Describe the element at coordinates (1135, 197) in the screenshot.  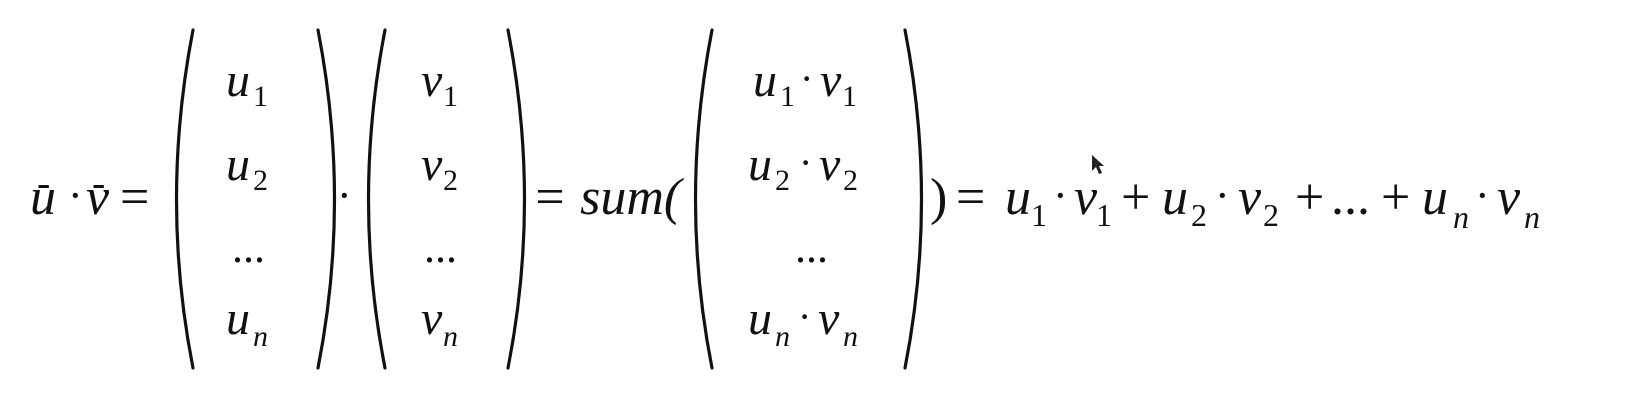
I see `rhs-plus-1: +` at that location.